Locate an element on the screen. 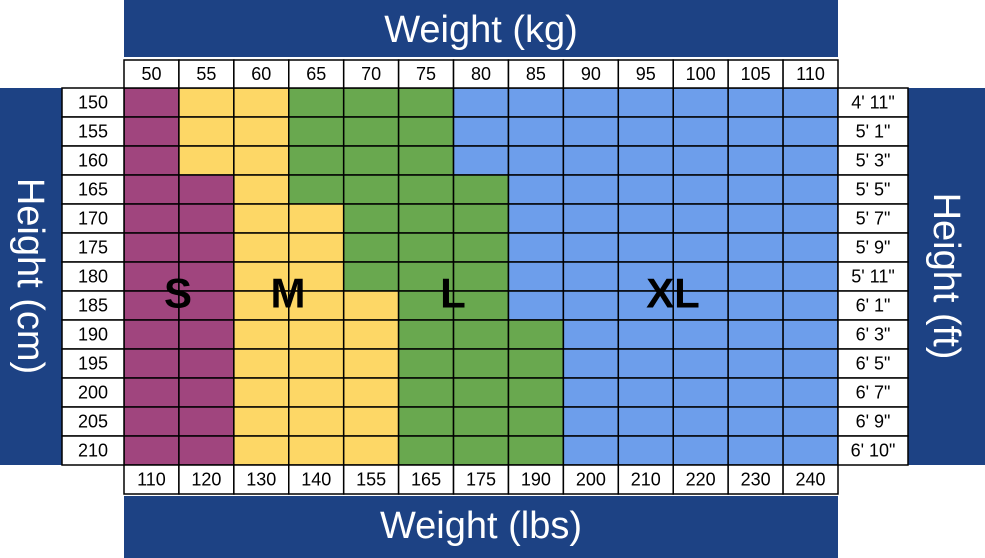 This screenshot has height=558, width=985. lbs-label: 200 is located at coordinates (591, 480).